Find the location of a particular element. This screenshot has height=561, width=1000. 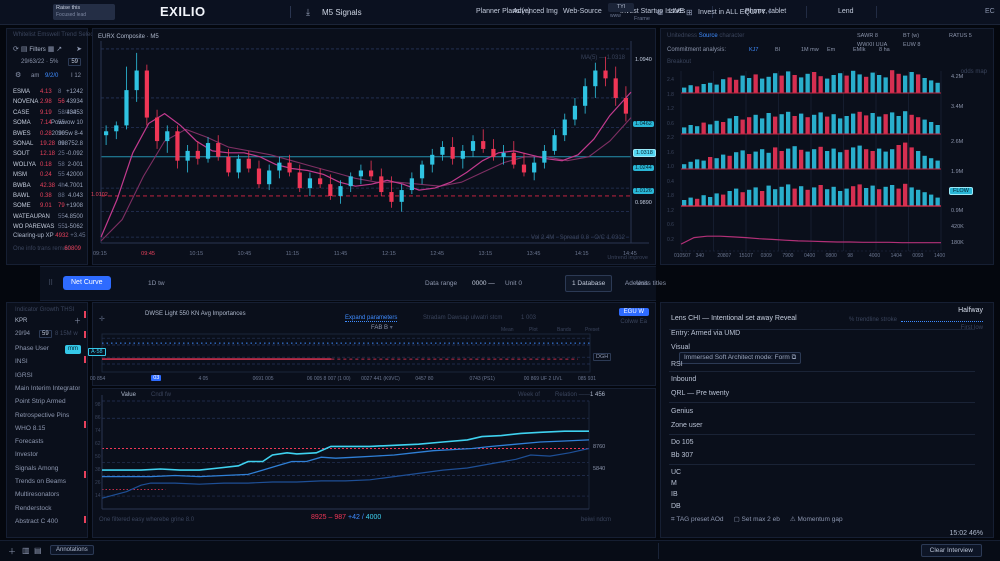

details-row: Bb 307 is located at coordinates (682, 455).